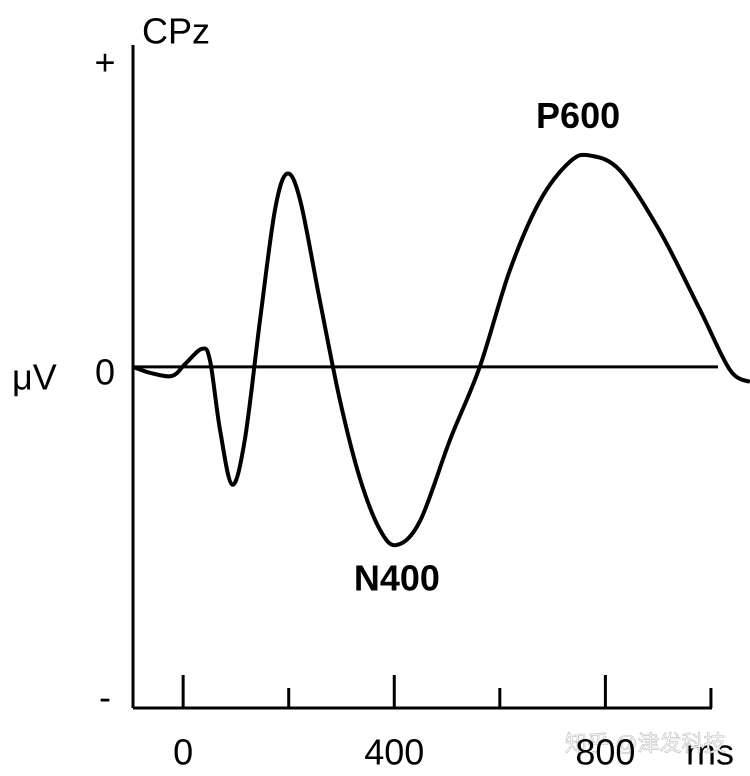 This screenshot has height=776, width=750. What do you see at coordinates (105, 697) in the screenshot?
I see `y-tick-label: -` at bounding box center [105, 697].